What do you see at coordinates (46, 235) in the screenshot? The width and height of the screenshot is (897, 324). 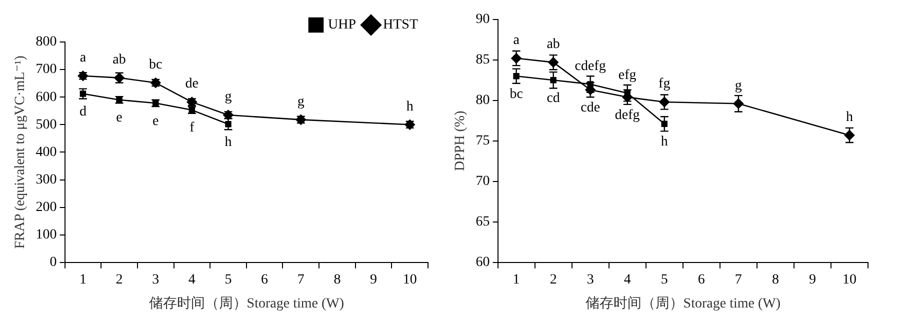 I see `y-tick-label: 100` at bounding box center [46, 235].